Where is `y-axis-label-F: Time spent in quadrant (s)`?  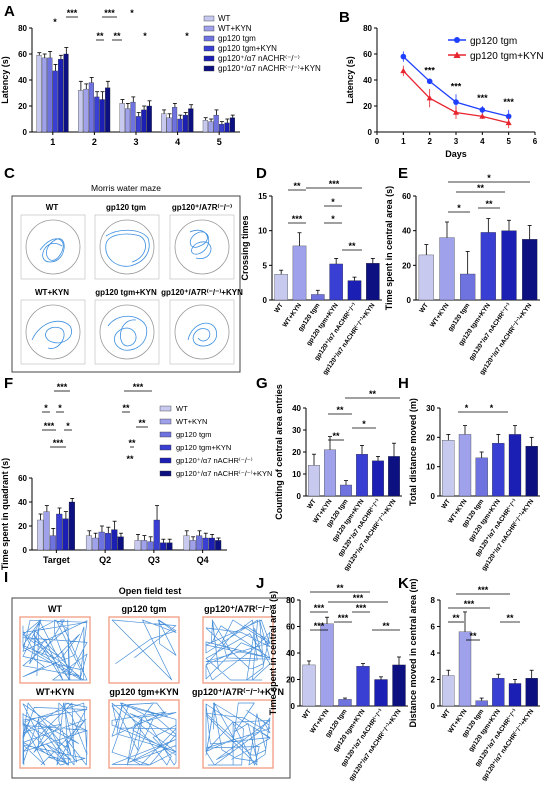
y-axis-label-F: Time spent in quadrant (s) is located at coordinates (5, 514).